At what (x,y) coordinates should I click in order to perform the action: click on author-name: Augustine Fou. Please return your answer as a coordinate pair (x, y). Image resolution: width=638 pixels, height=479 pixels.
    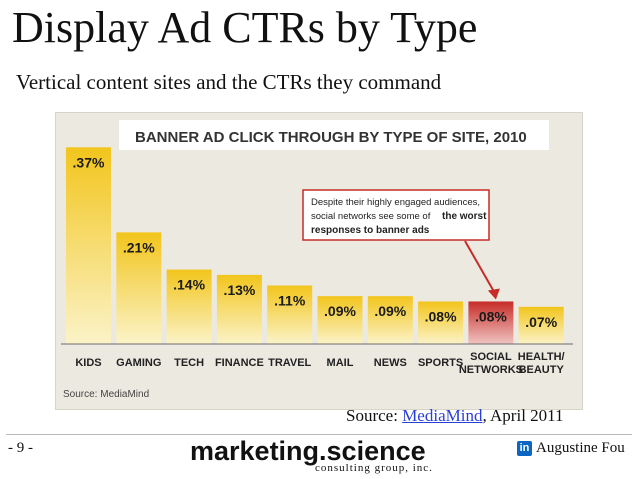
    Looking at the image, I should click on (580, 448).